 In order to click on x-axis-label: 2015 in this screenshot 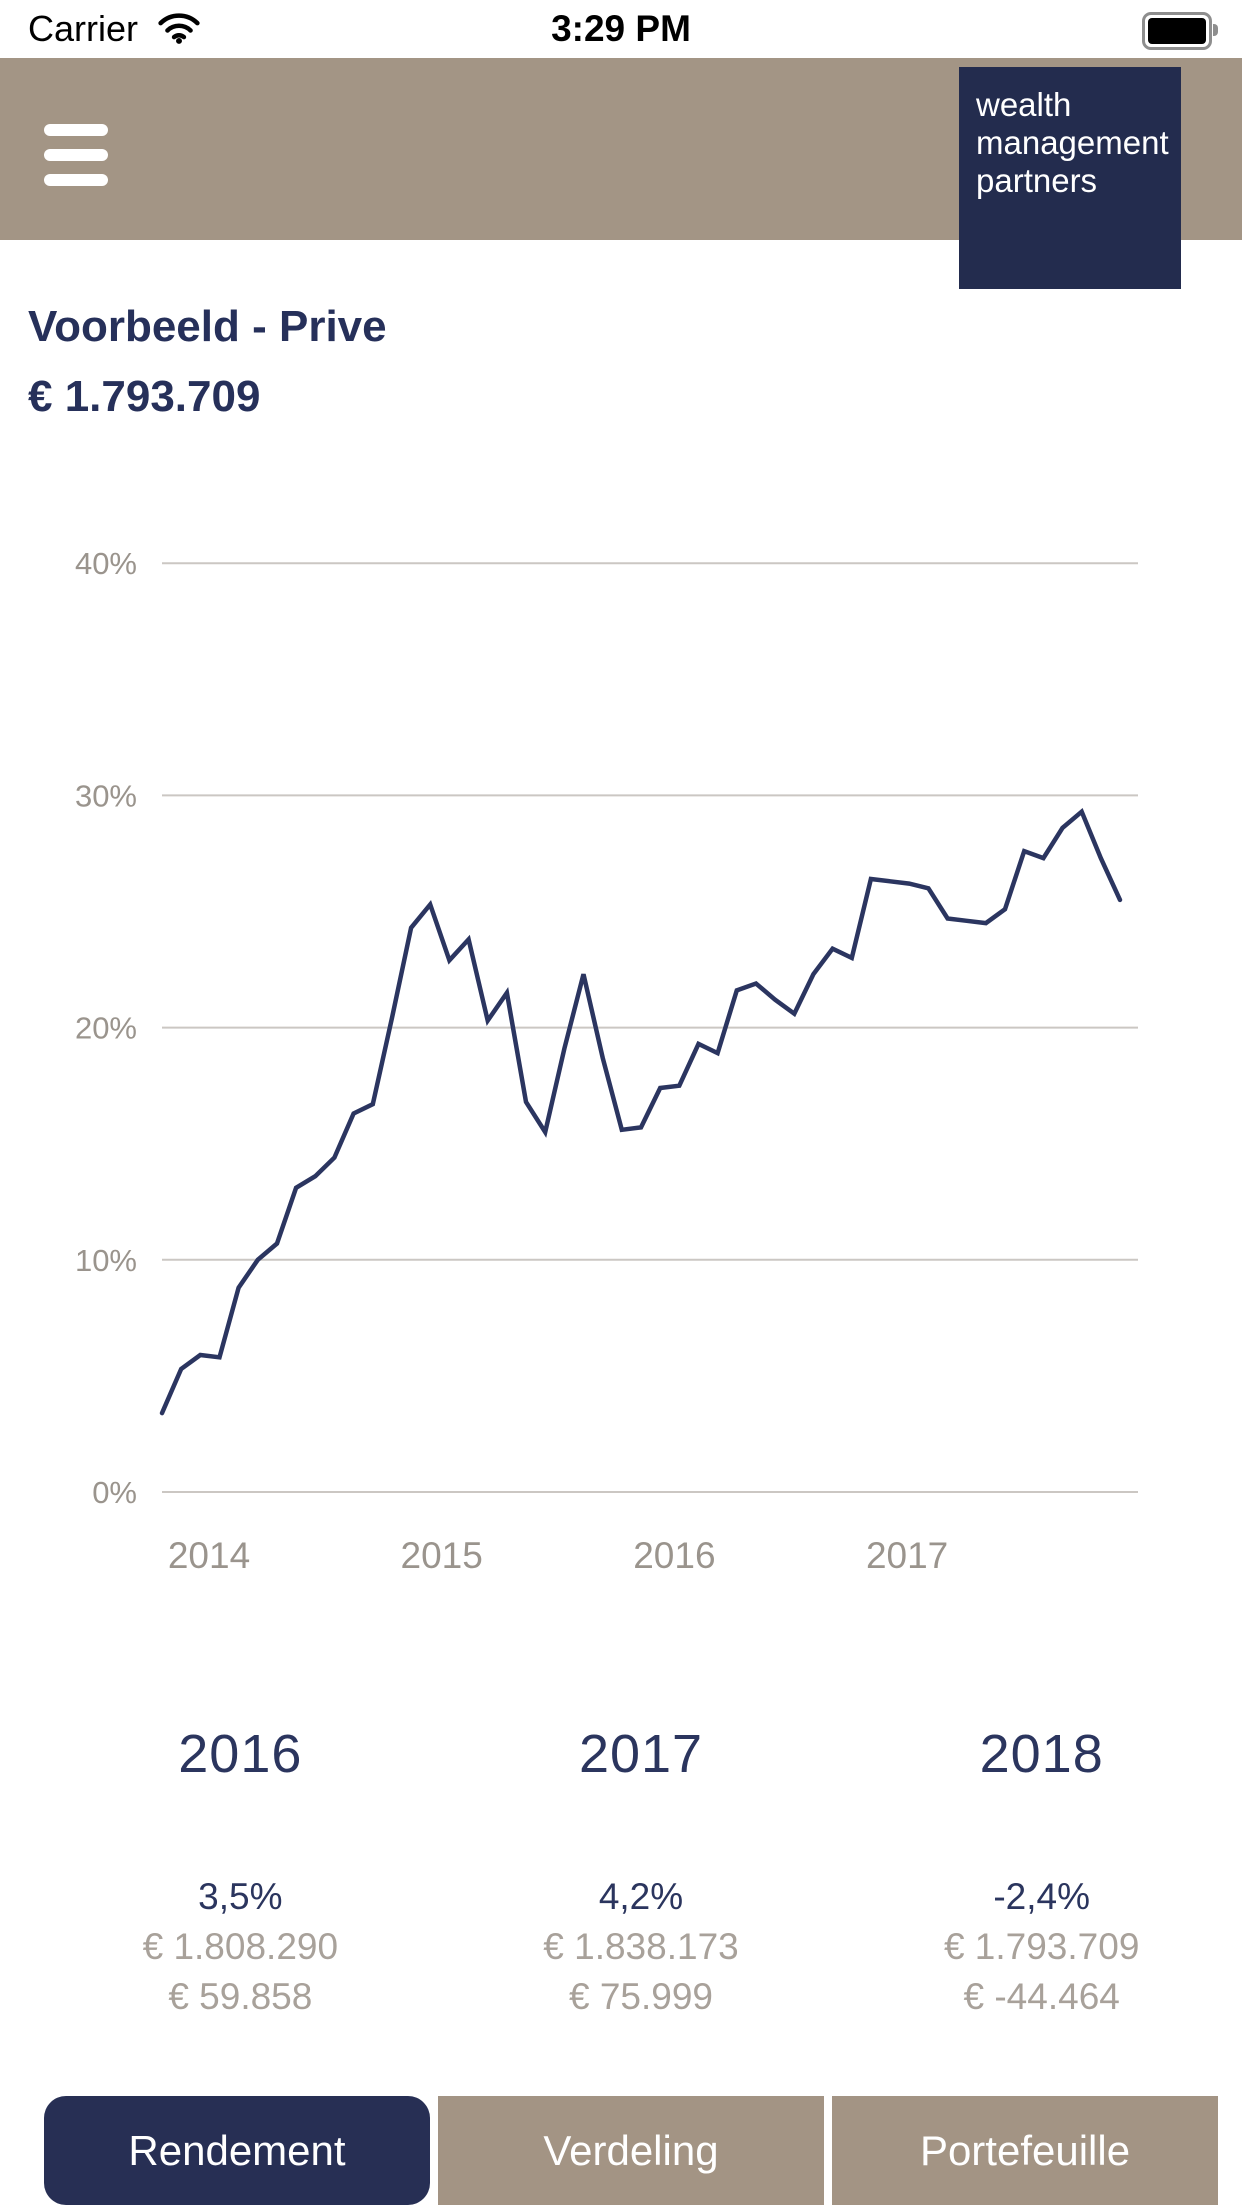, I will do `click(442, 1555)`.